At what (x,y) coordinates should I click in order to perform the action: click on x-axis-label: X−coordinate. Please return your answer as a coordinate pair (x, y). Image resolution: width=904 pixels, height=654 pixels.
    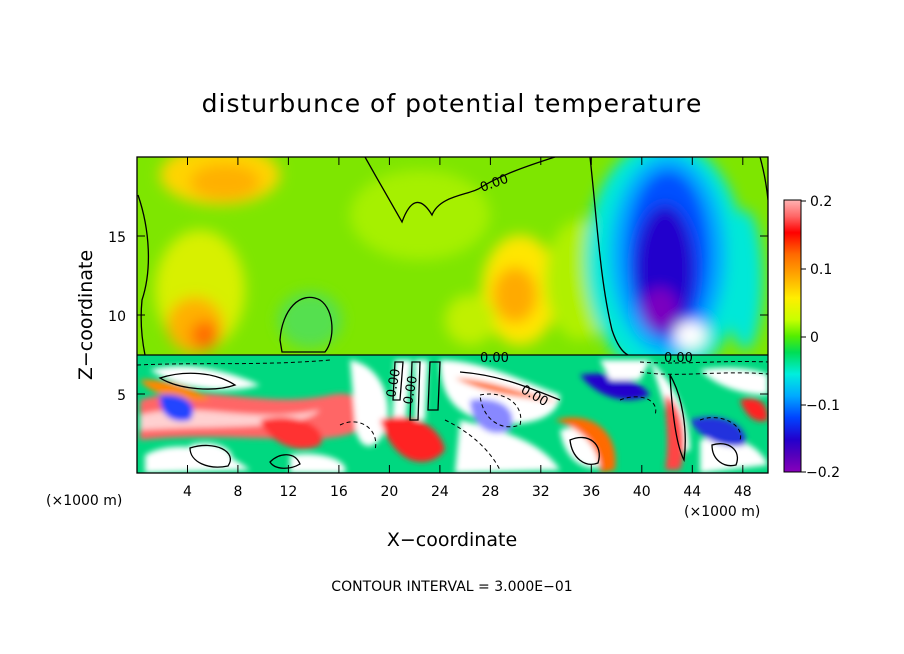
    Looking at the image, I should click on (452, 540).